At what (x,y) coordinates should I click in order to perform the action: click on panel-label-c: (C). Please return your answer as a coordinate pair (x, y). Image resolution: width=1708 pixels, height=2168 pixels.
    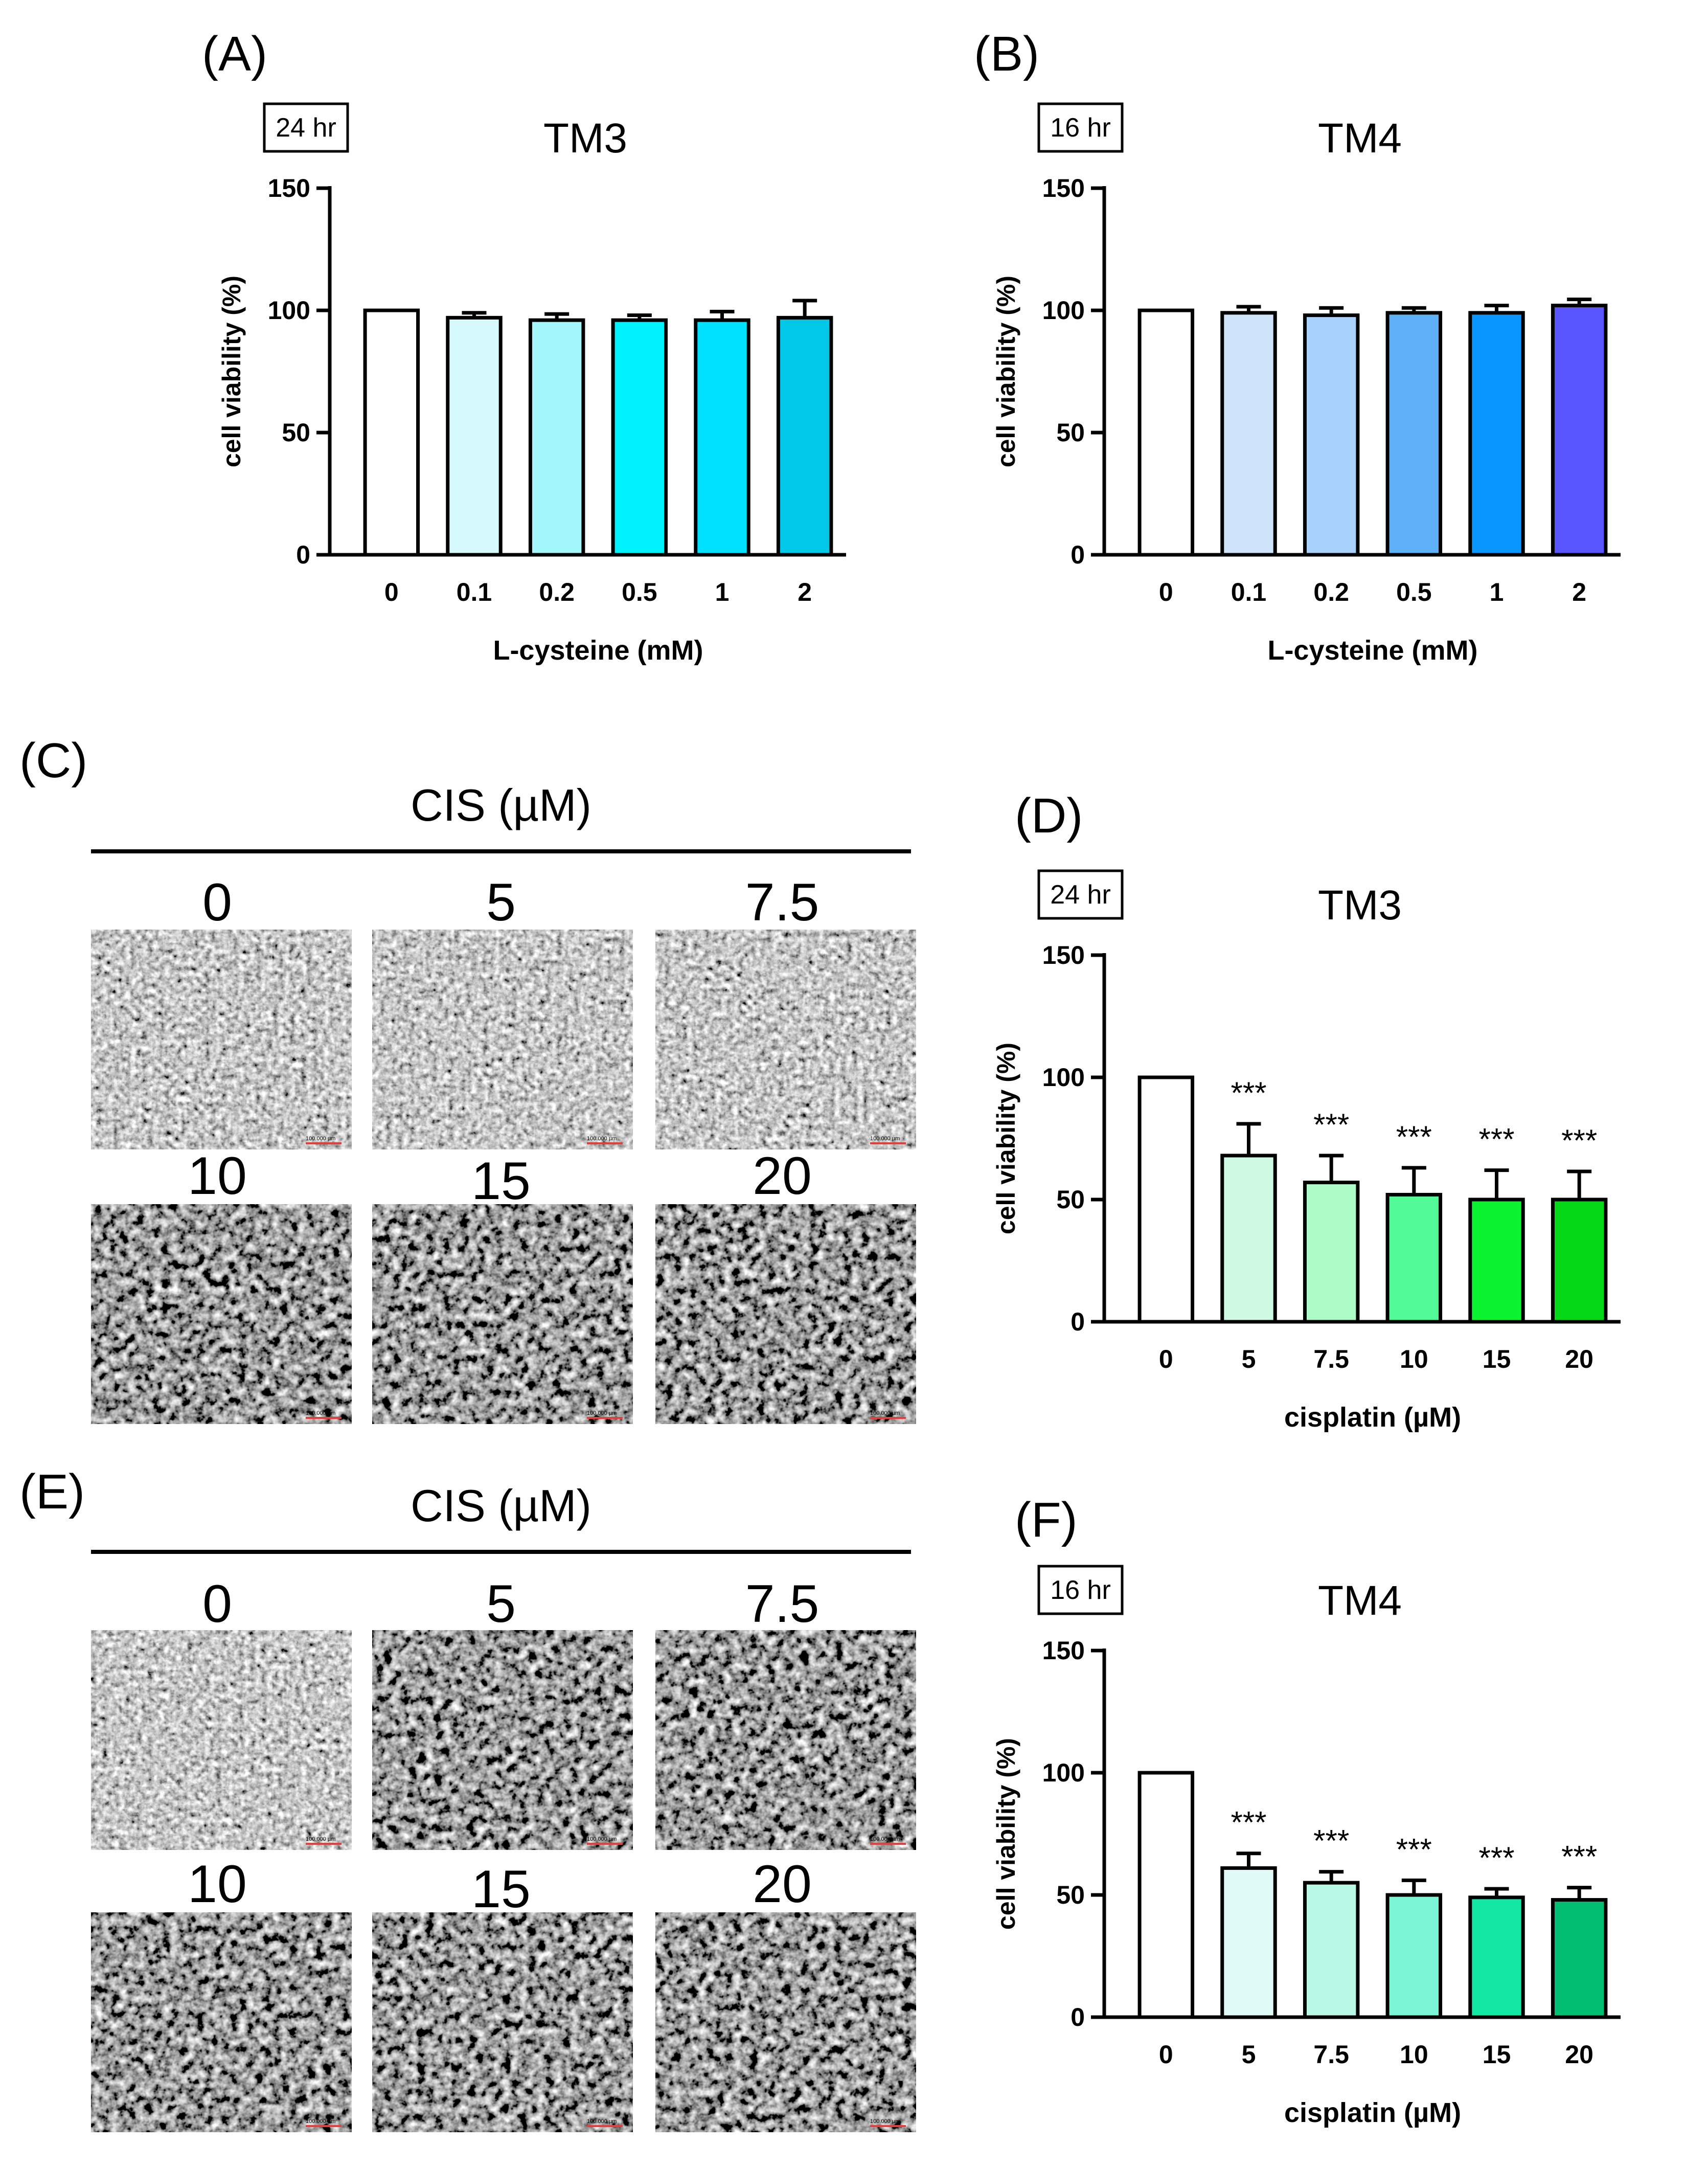
    Looking at the image, I should click on (53, 760).